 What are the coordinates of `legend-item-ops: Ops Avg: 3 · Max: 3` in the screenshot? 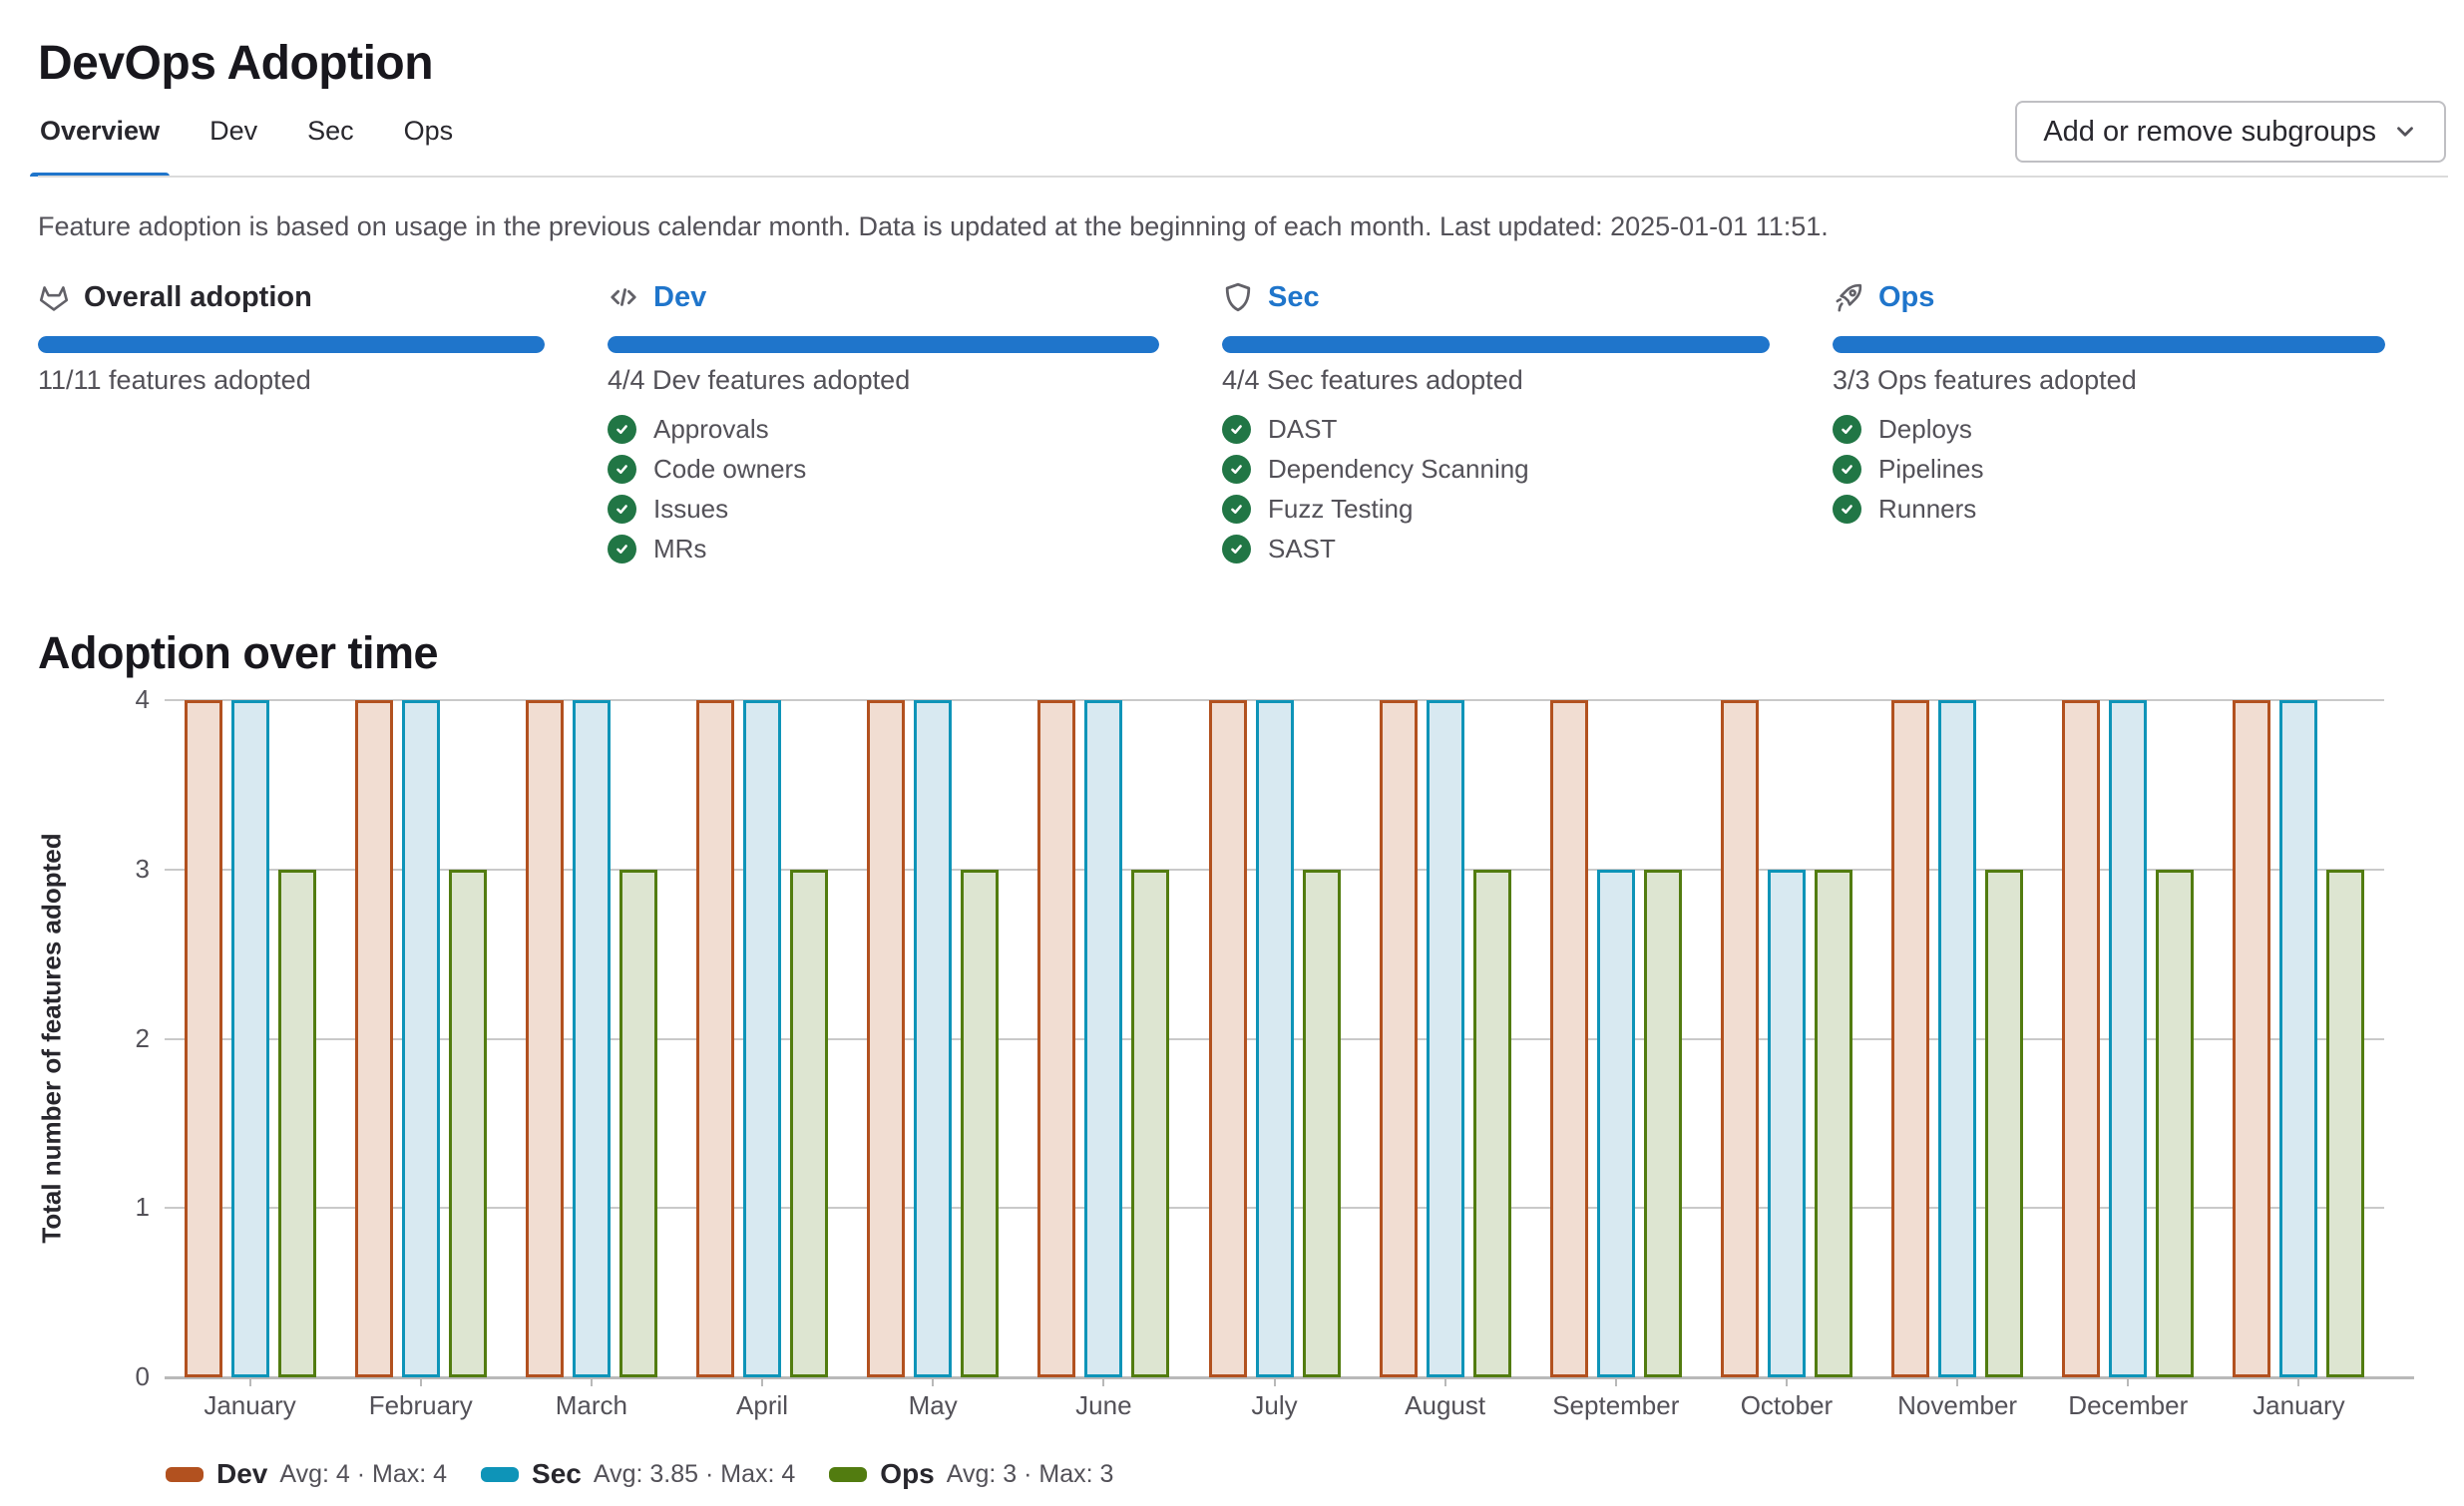 It's located at (971, 1474).